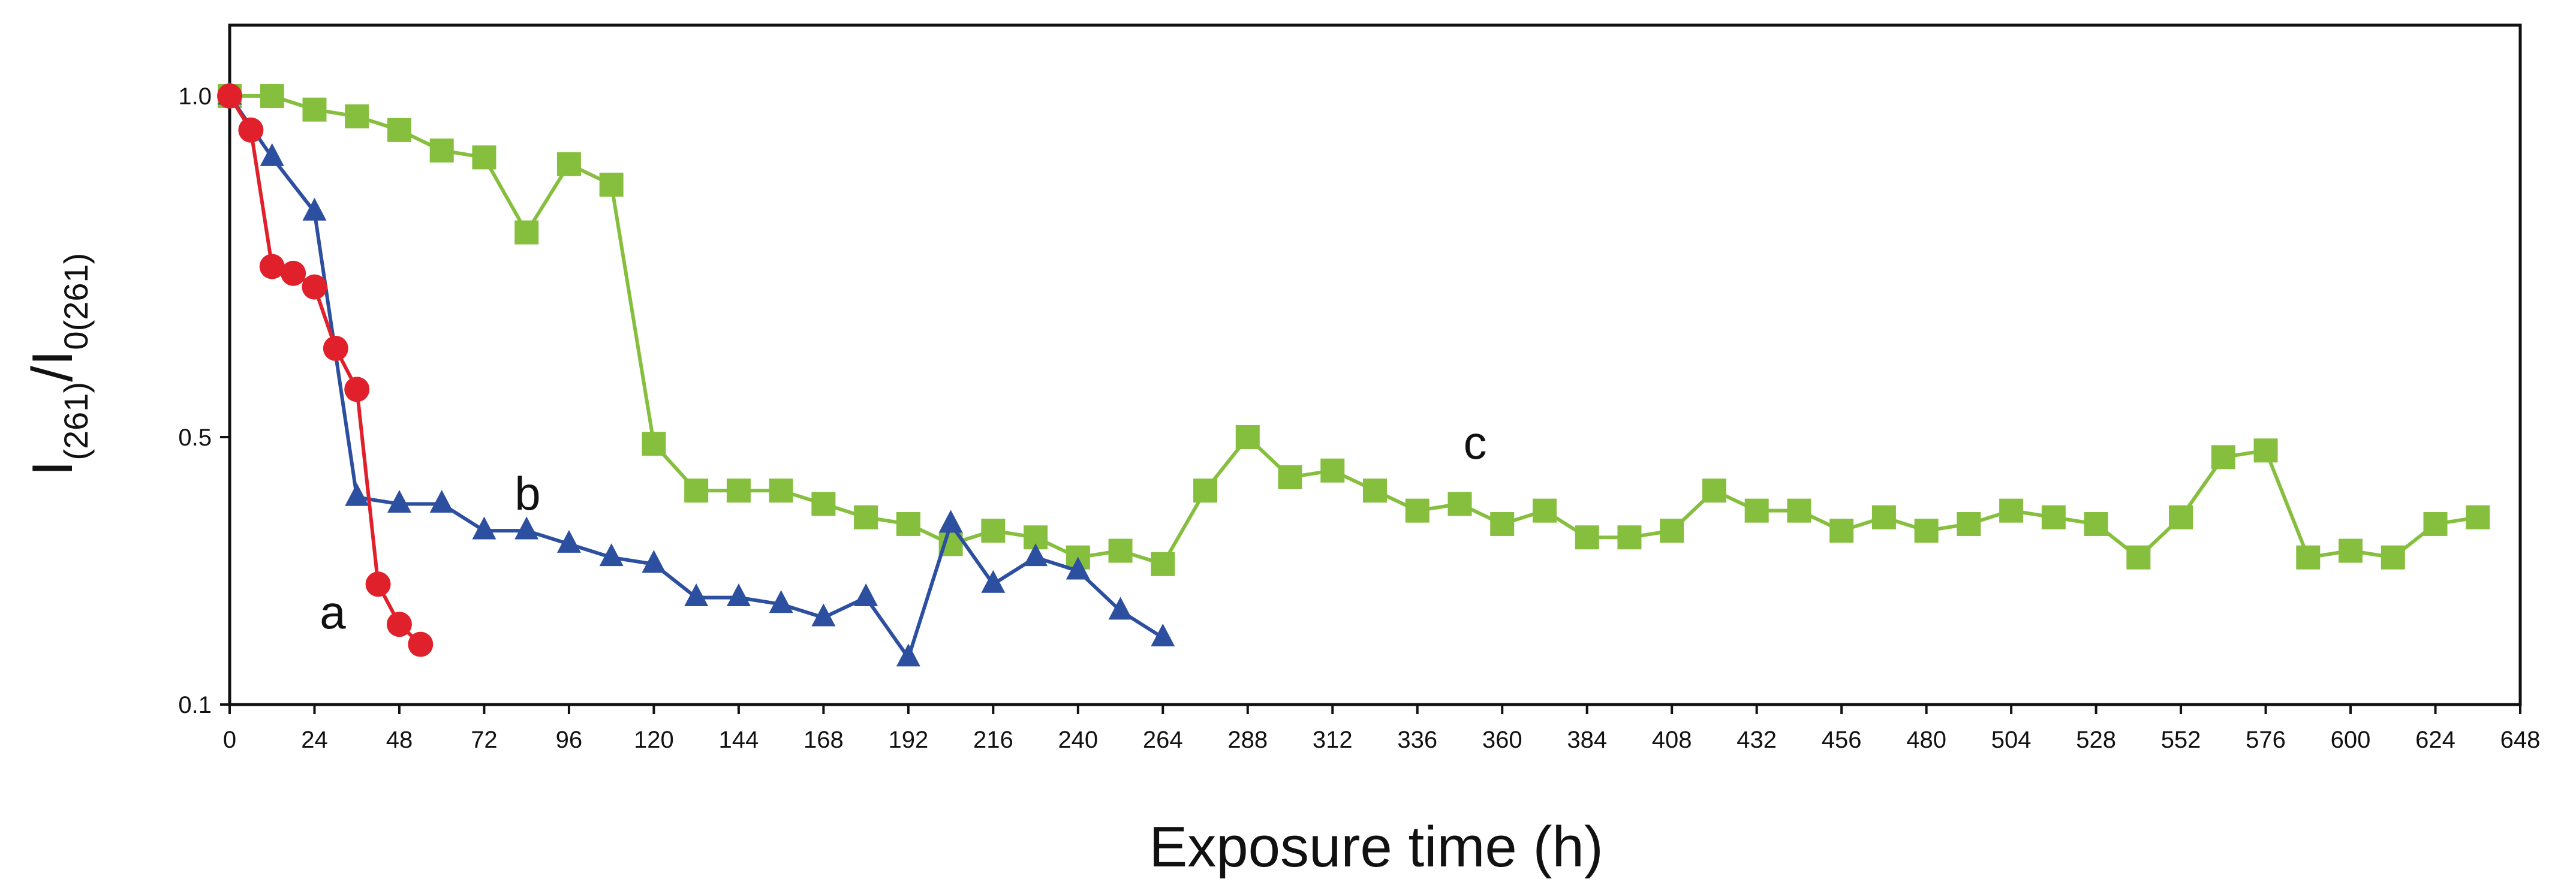 The width and height of the screenshot is (2576, 891). I want to click on x-tick-label: 528, so click(2096, 740).